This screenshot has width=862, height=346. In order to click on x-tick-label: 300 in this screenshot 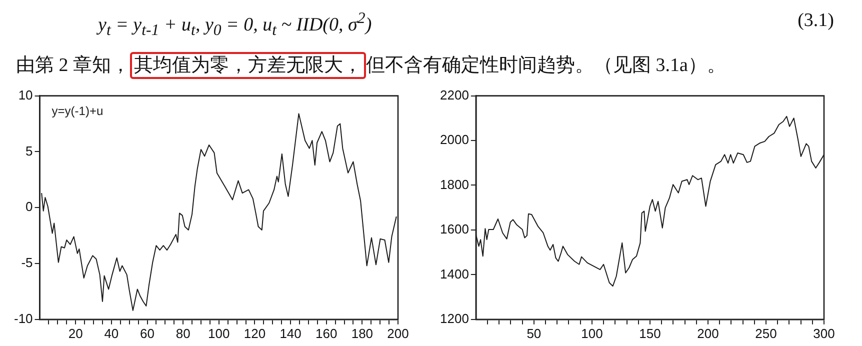, I will do `click(824, 333)`.